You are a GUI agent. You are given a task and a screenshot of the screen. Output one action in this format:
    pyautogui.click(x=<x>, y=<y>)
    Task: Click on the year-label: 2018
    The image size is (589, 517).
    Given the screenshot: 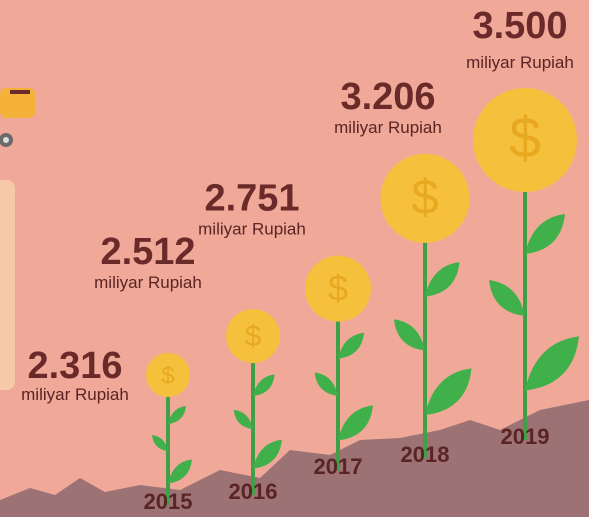 What is the action you would take?
    pyautogui.click(x=425, y=454)
    